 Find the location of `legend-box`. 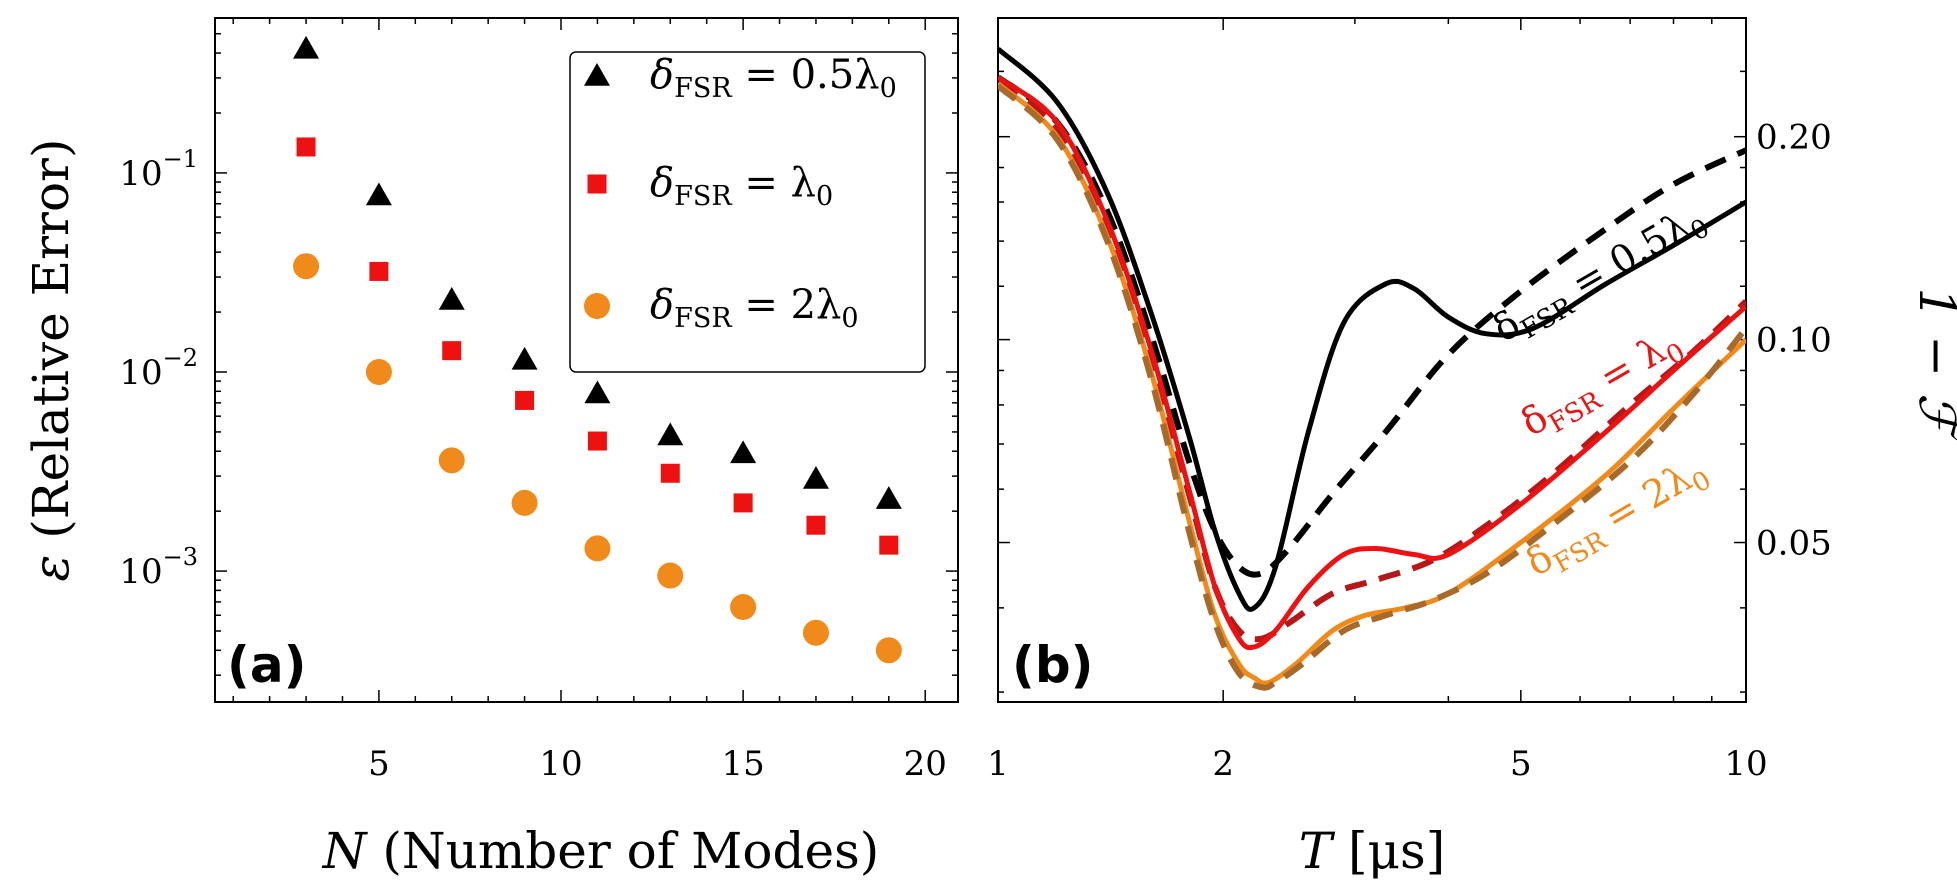

legend-box is located at coordinates (747, 212).